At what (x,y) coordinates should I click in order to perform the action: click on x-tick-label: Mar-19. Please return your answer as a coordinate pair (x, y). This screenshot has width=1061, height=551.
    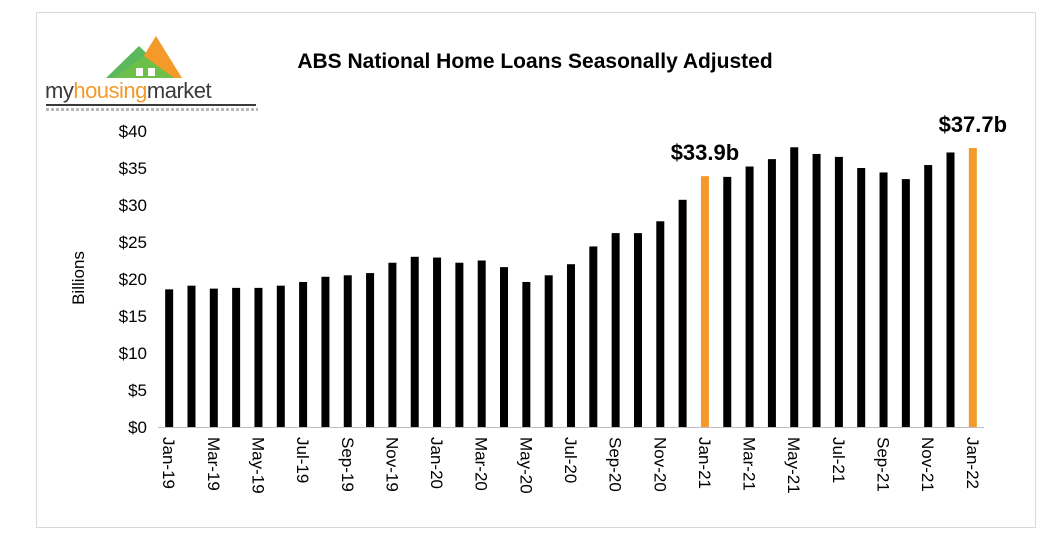
    Looking at the image, I should click on (213, 464).